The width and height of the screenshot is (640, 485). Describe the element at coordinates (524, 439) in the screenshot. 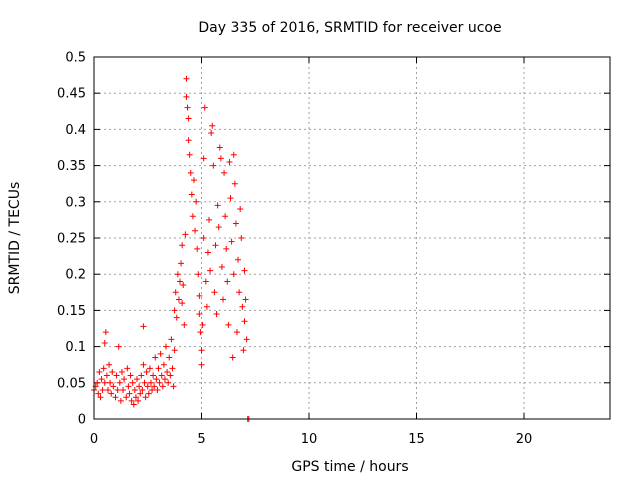

I see `x-tick-label: 20` at that location.